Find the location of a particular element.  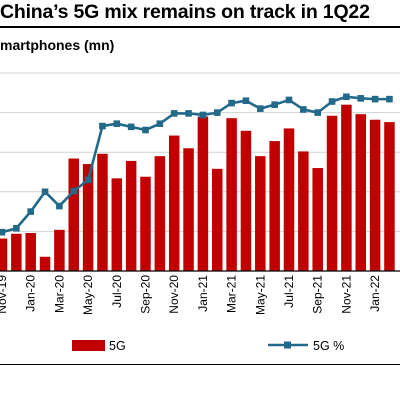

tick-label: Sep-21 is located at coordinates (318, 294).